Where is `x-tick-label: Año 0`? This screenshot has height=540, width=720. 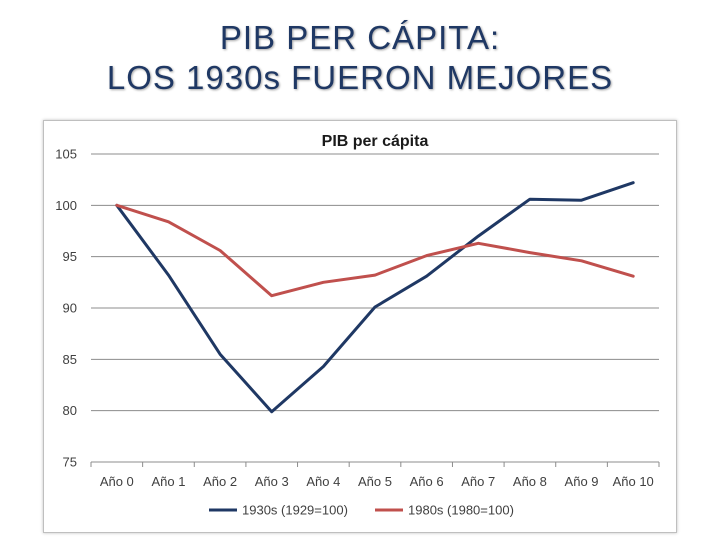 x-tick-label: Año 0 is located at coordinates (117, 481).